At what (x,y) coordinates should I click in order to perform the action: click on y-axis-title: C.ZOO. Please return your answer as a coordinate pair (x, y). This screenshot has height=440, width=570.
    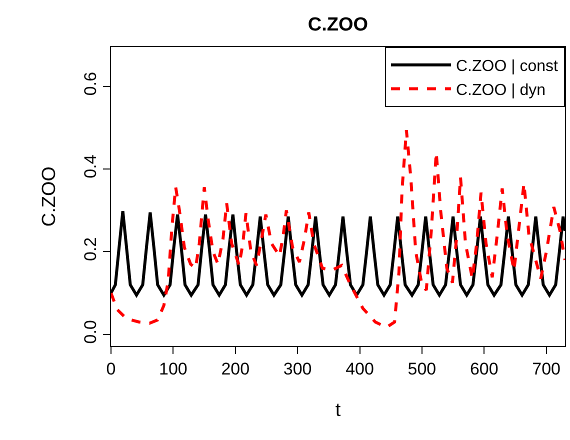
    Looking at the image, I should click on (49, 196).